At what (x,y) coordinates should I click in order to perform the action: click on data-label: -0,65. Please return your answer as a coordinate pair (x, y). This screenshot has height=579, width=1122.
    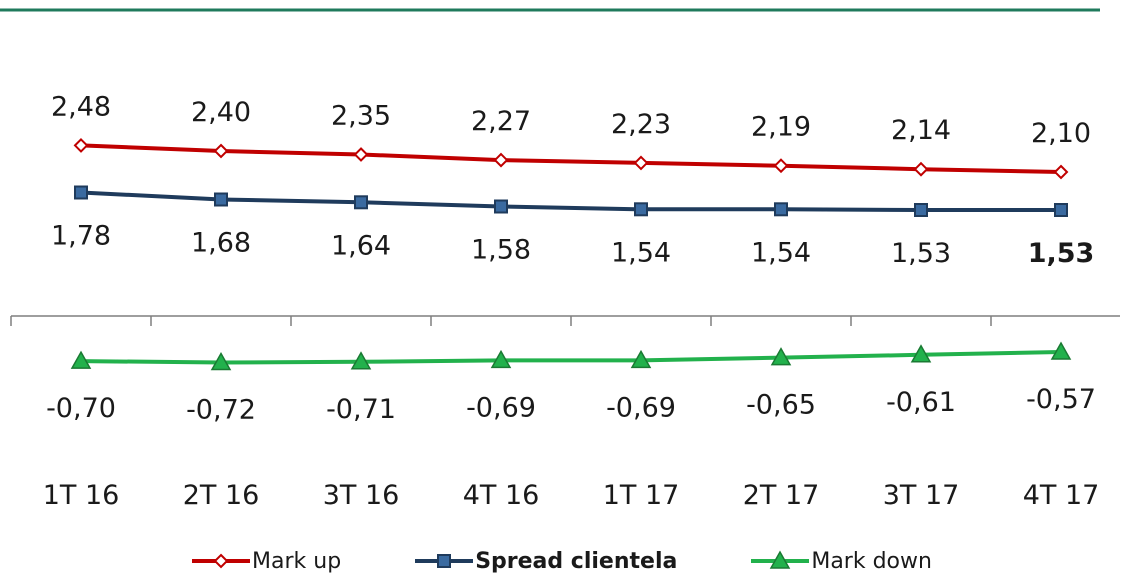
    Looking at the image, I should click on (781, 405).